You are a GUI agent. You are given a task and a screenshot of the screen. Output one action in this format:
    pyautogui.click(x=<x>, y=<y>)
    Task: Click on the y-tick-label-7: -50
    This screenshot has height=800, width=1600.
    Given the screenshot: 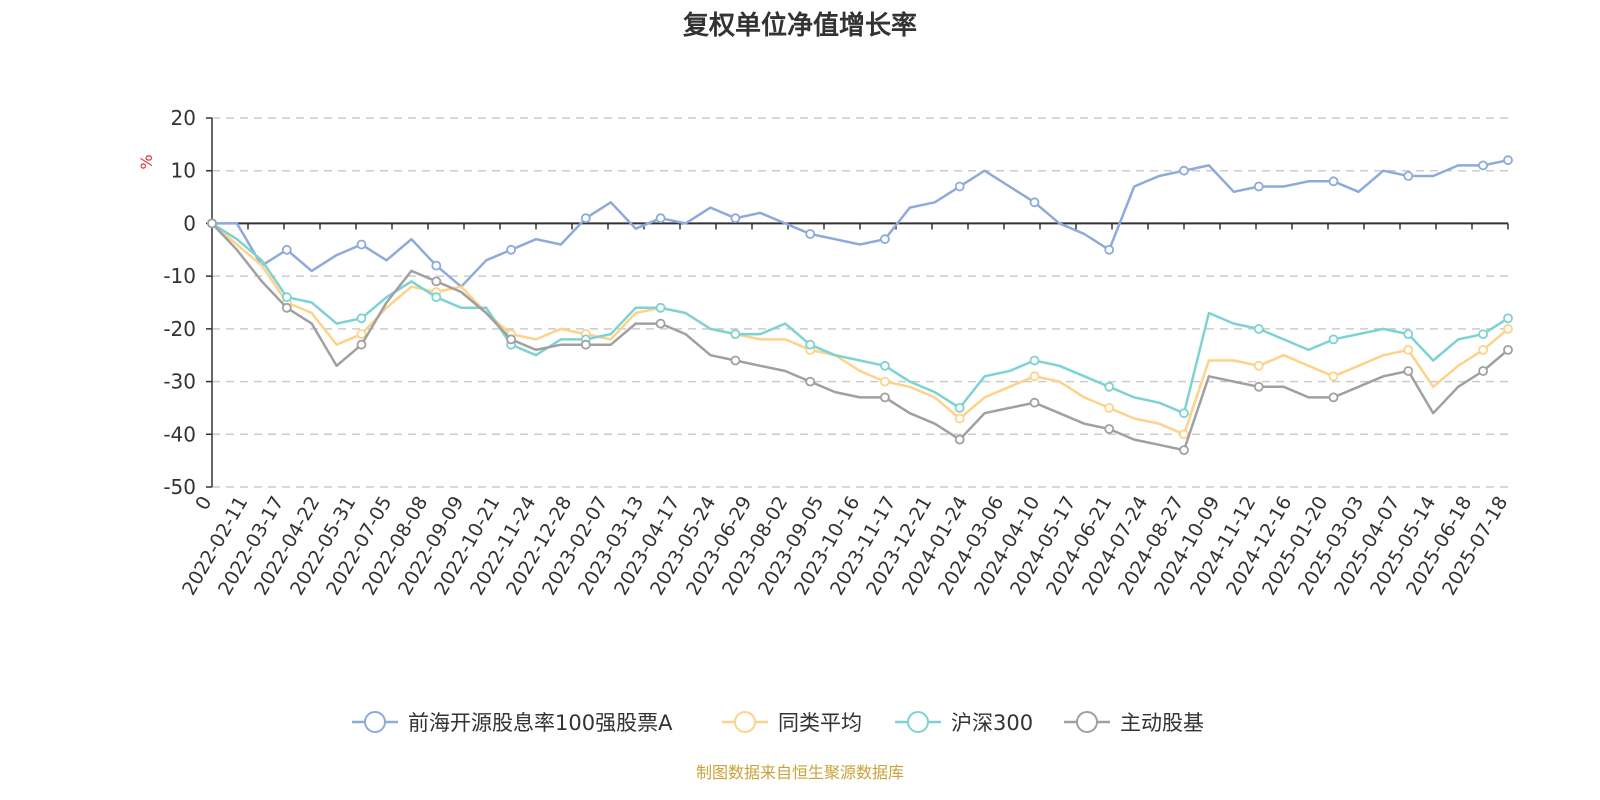 What is the action you would take?
    pyautogui.click(x=179, y=487)
    